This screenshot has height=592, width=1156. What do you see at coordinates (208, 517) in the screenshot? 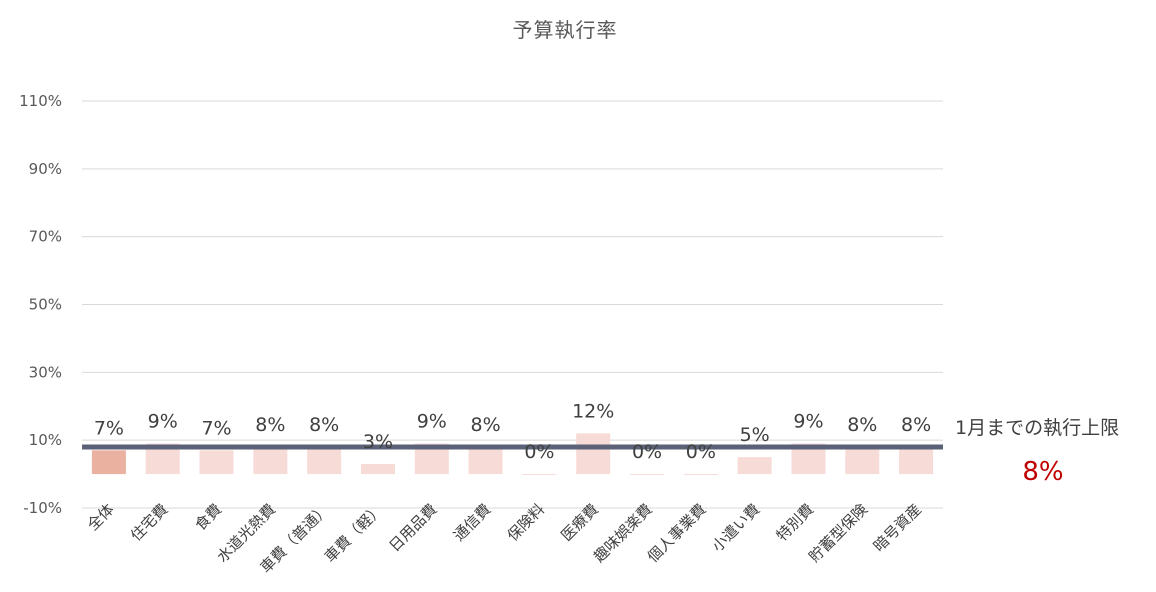
I see `category-label: 食費` at bounding box center [208, 517].